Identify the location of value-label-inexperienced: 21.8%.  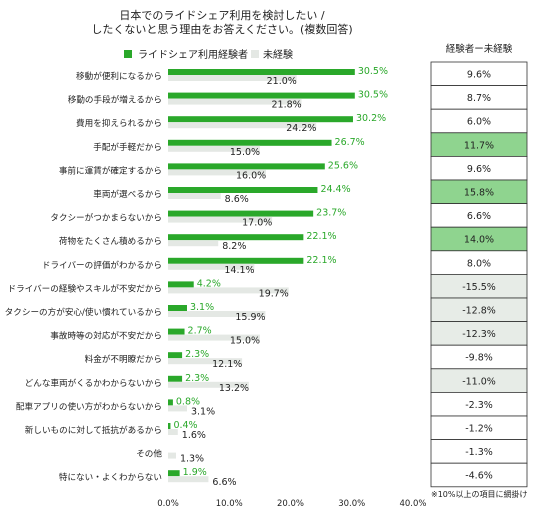
(287, 105).